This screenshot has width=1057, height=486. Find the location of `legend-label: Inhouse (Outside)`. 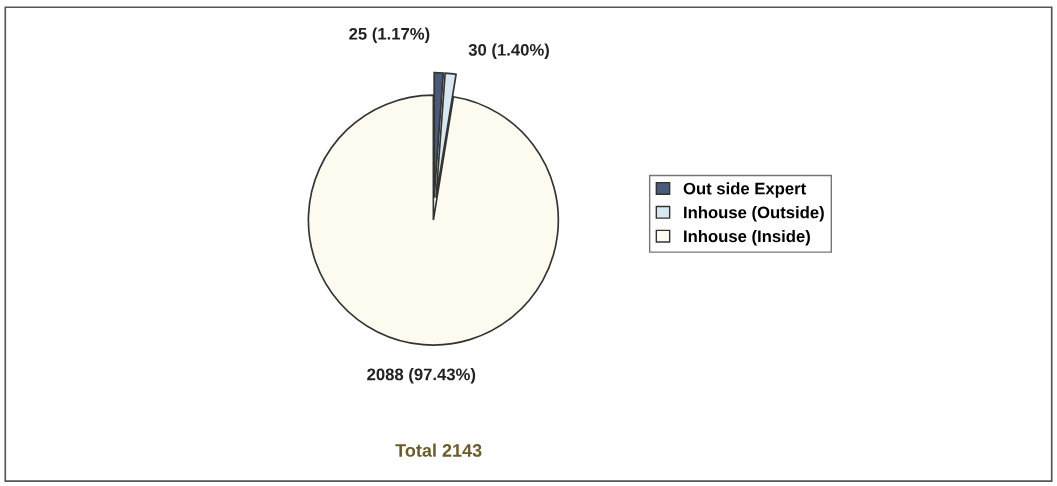

legend-label: Inhouse (Outside) is located at coordinates (754, 214).